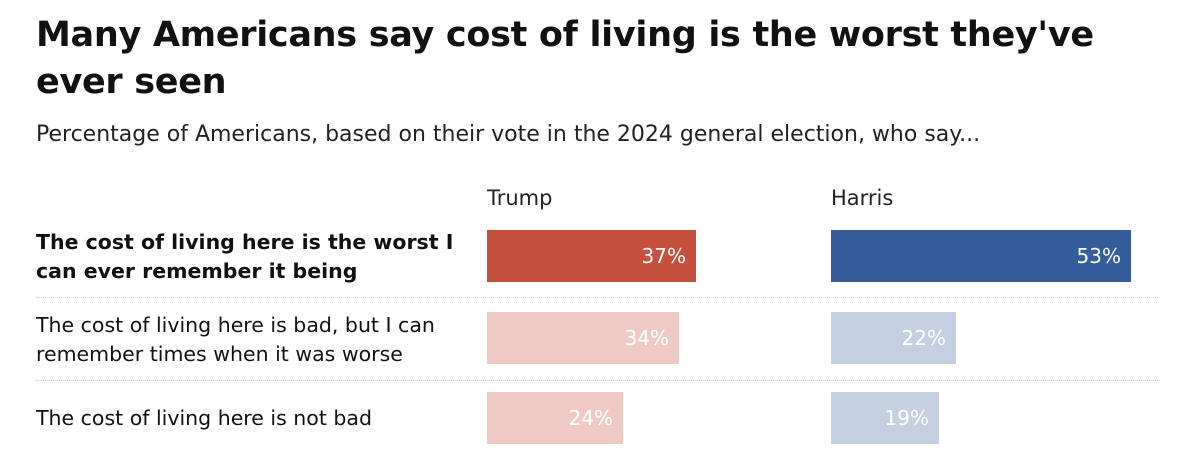  Describe the element at coordinates (923, 338) in the screenshot. I see `bar-value-label: 22%` at that location.